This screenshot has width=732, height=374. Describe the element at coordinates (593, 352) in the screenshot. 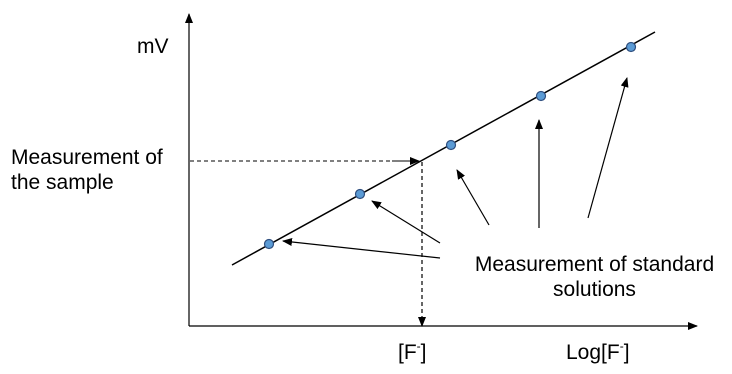

I see `x-axis-label-prefix: Log[F` at that location.